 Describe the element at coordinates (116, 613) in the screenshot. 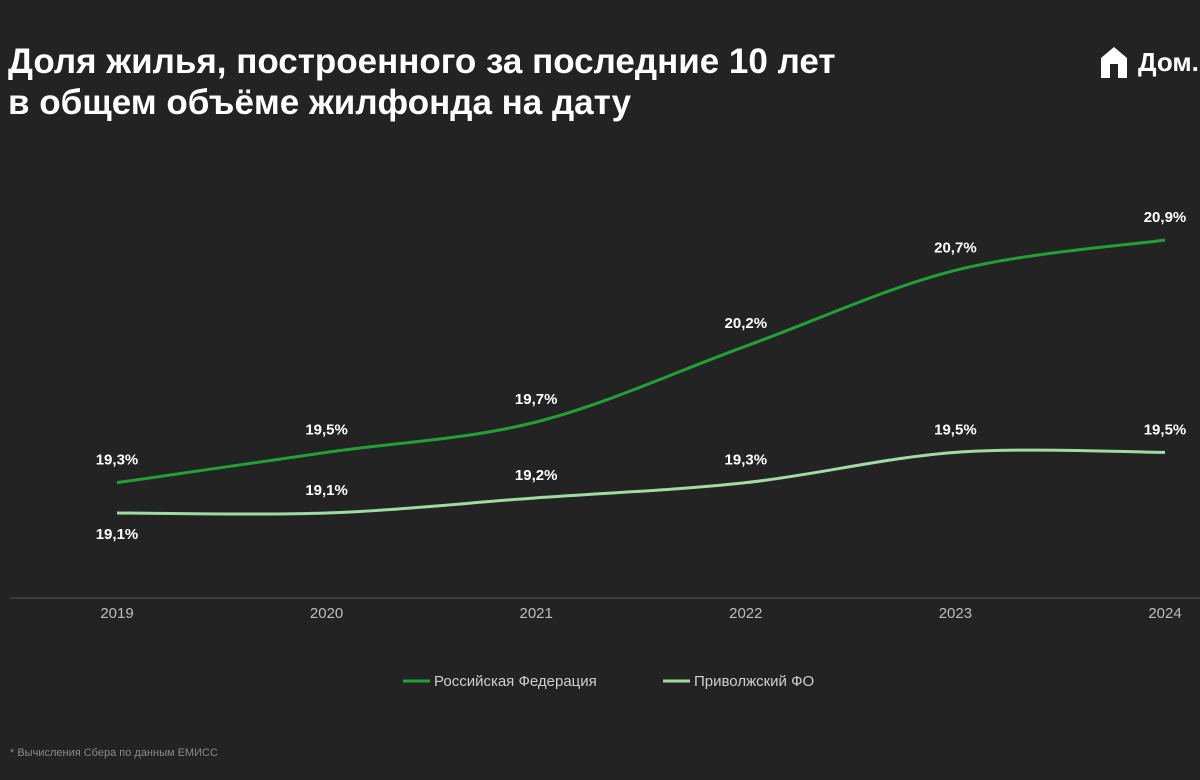

I see `x-tick-label: 2019` at that location.